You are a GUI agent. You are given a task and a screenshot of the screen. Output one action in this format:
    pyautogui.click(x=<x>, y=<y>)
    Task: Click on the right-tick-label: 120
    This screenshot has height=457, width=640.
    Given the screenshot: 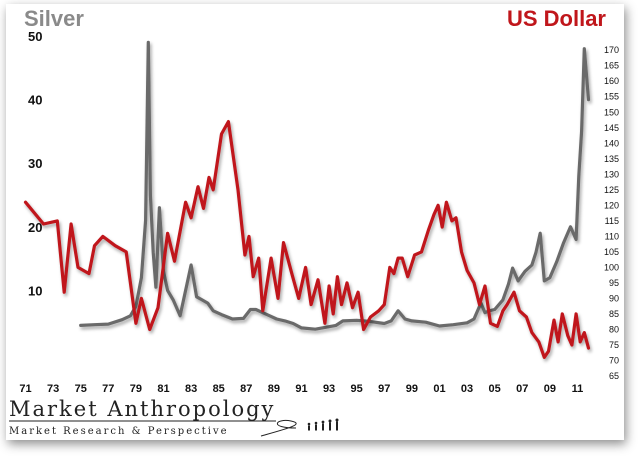 What is the action you would take?
    pyautogui.click(x=611, y=205)
    